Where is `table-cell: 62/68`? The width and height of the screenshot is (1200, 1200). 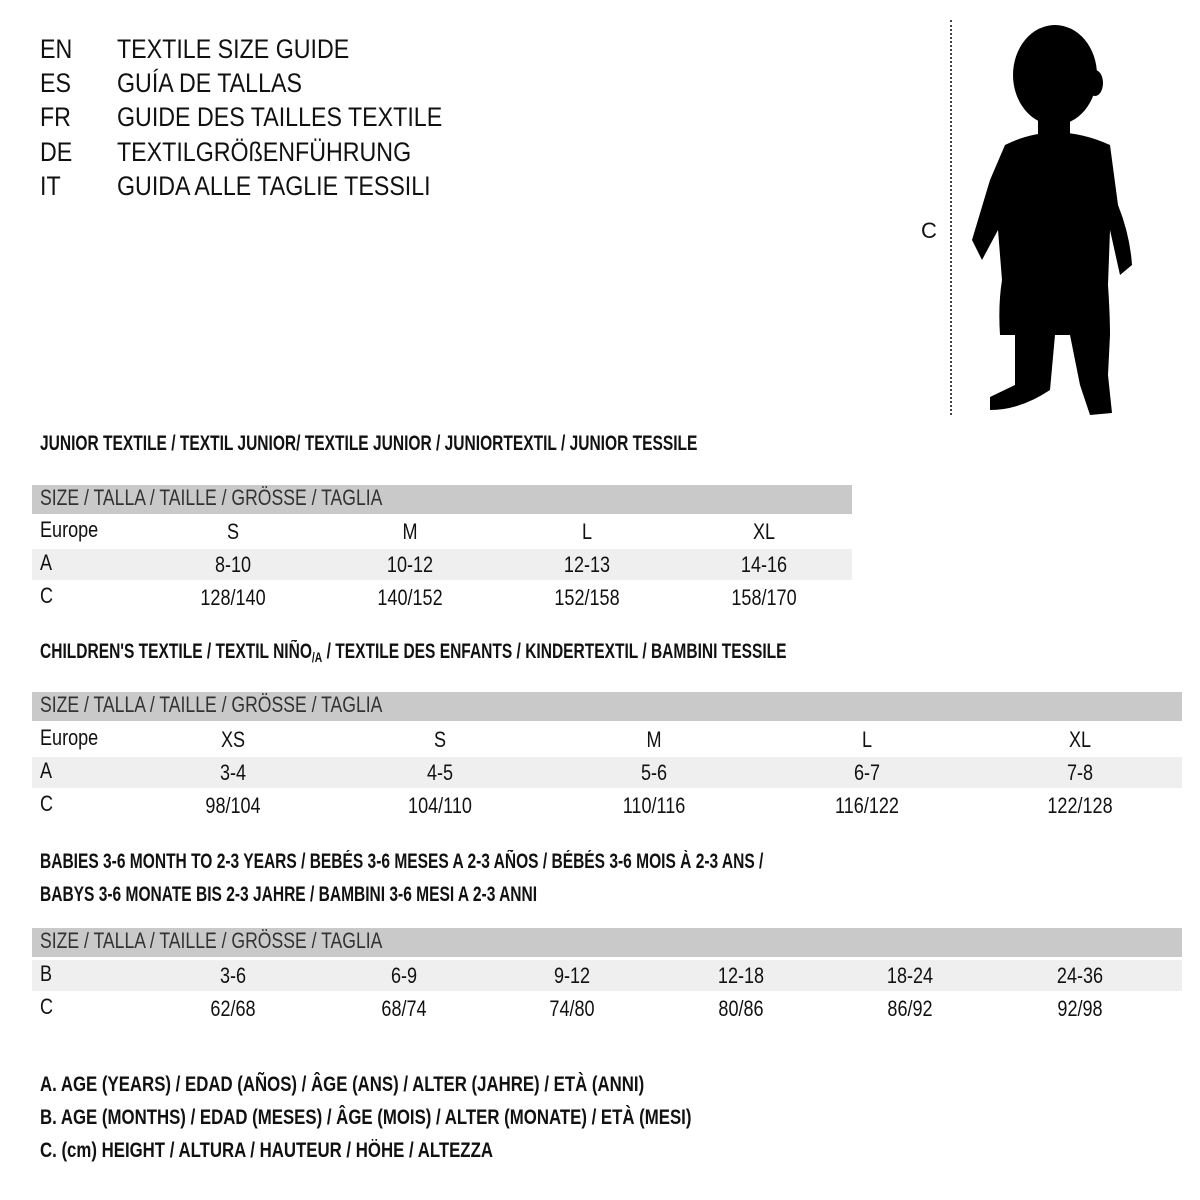
table-cell: 62/68 is located at coordinates (233, 1008).